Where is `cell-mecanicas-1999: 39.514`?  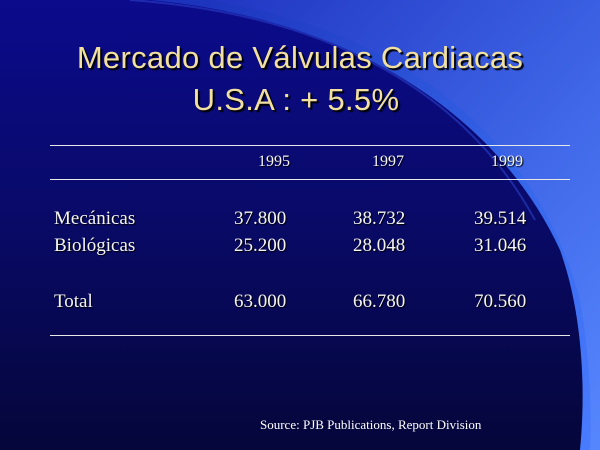 cell-mecanicas-1999: 39.514 is located at coordinates (500, 218).